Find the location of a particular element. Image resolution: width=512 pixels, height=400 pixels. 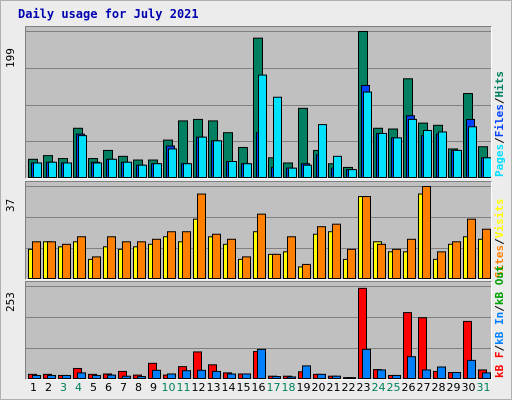

legend-kb-in: kB In is located at coordinates (499, 328).